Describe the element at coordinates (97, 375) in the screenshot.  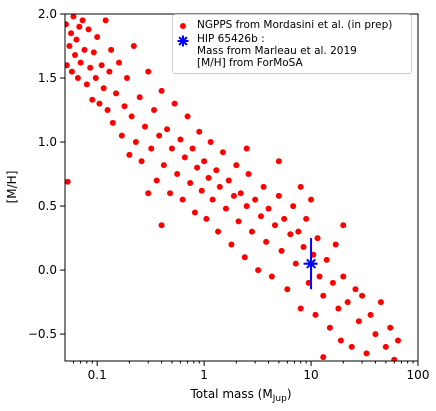
I see `x-tick-label: 0.1` at that location.